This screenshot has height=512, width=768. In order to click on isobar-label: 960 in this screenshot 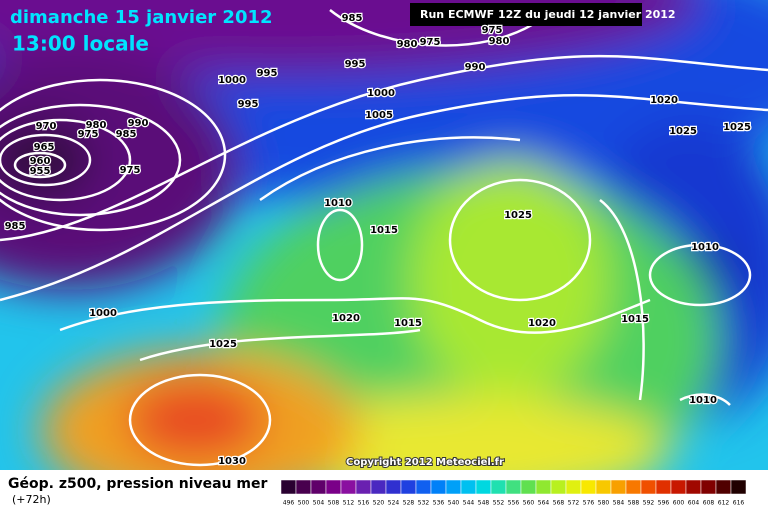, I will do `click(40, 161)`.